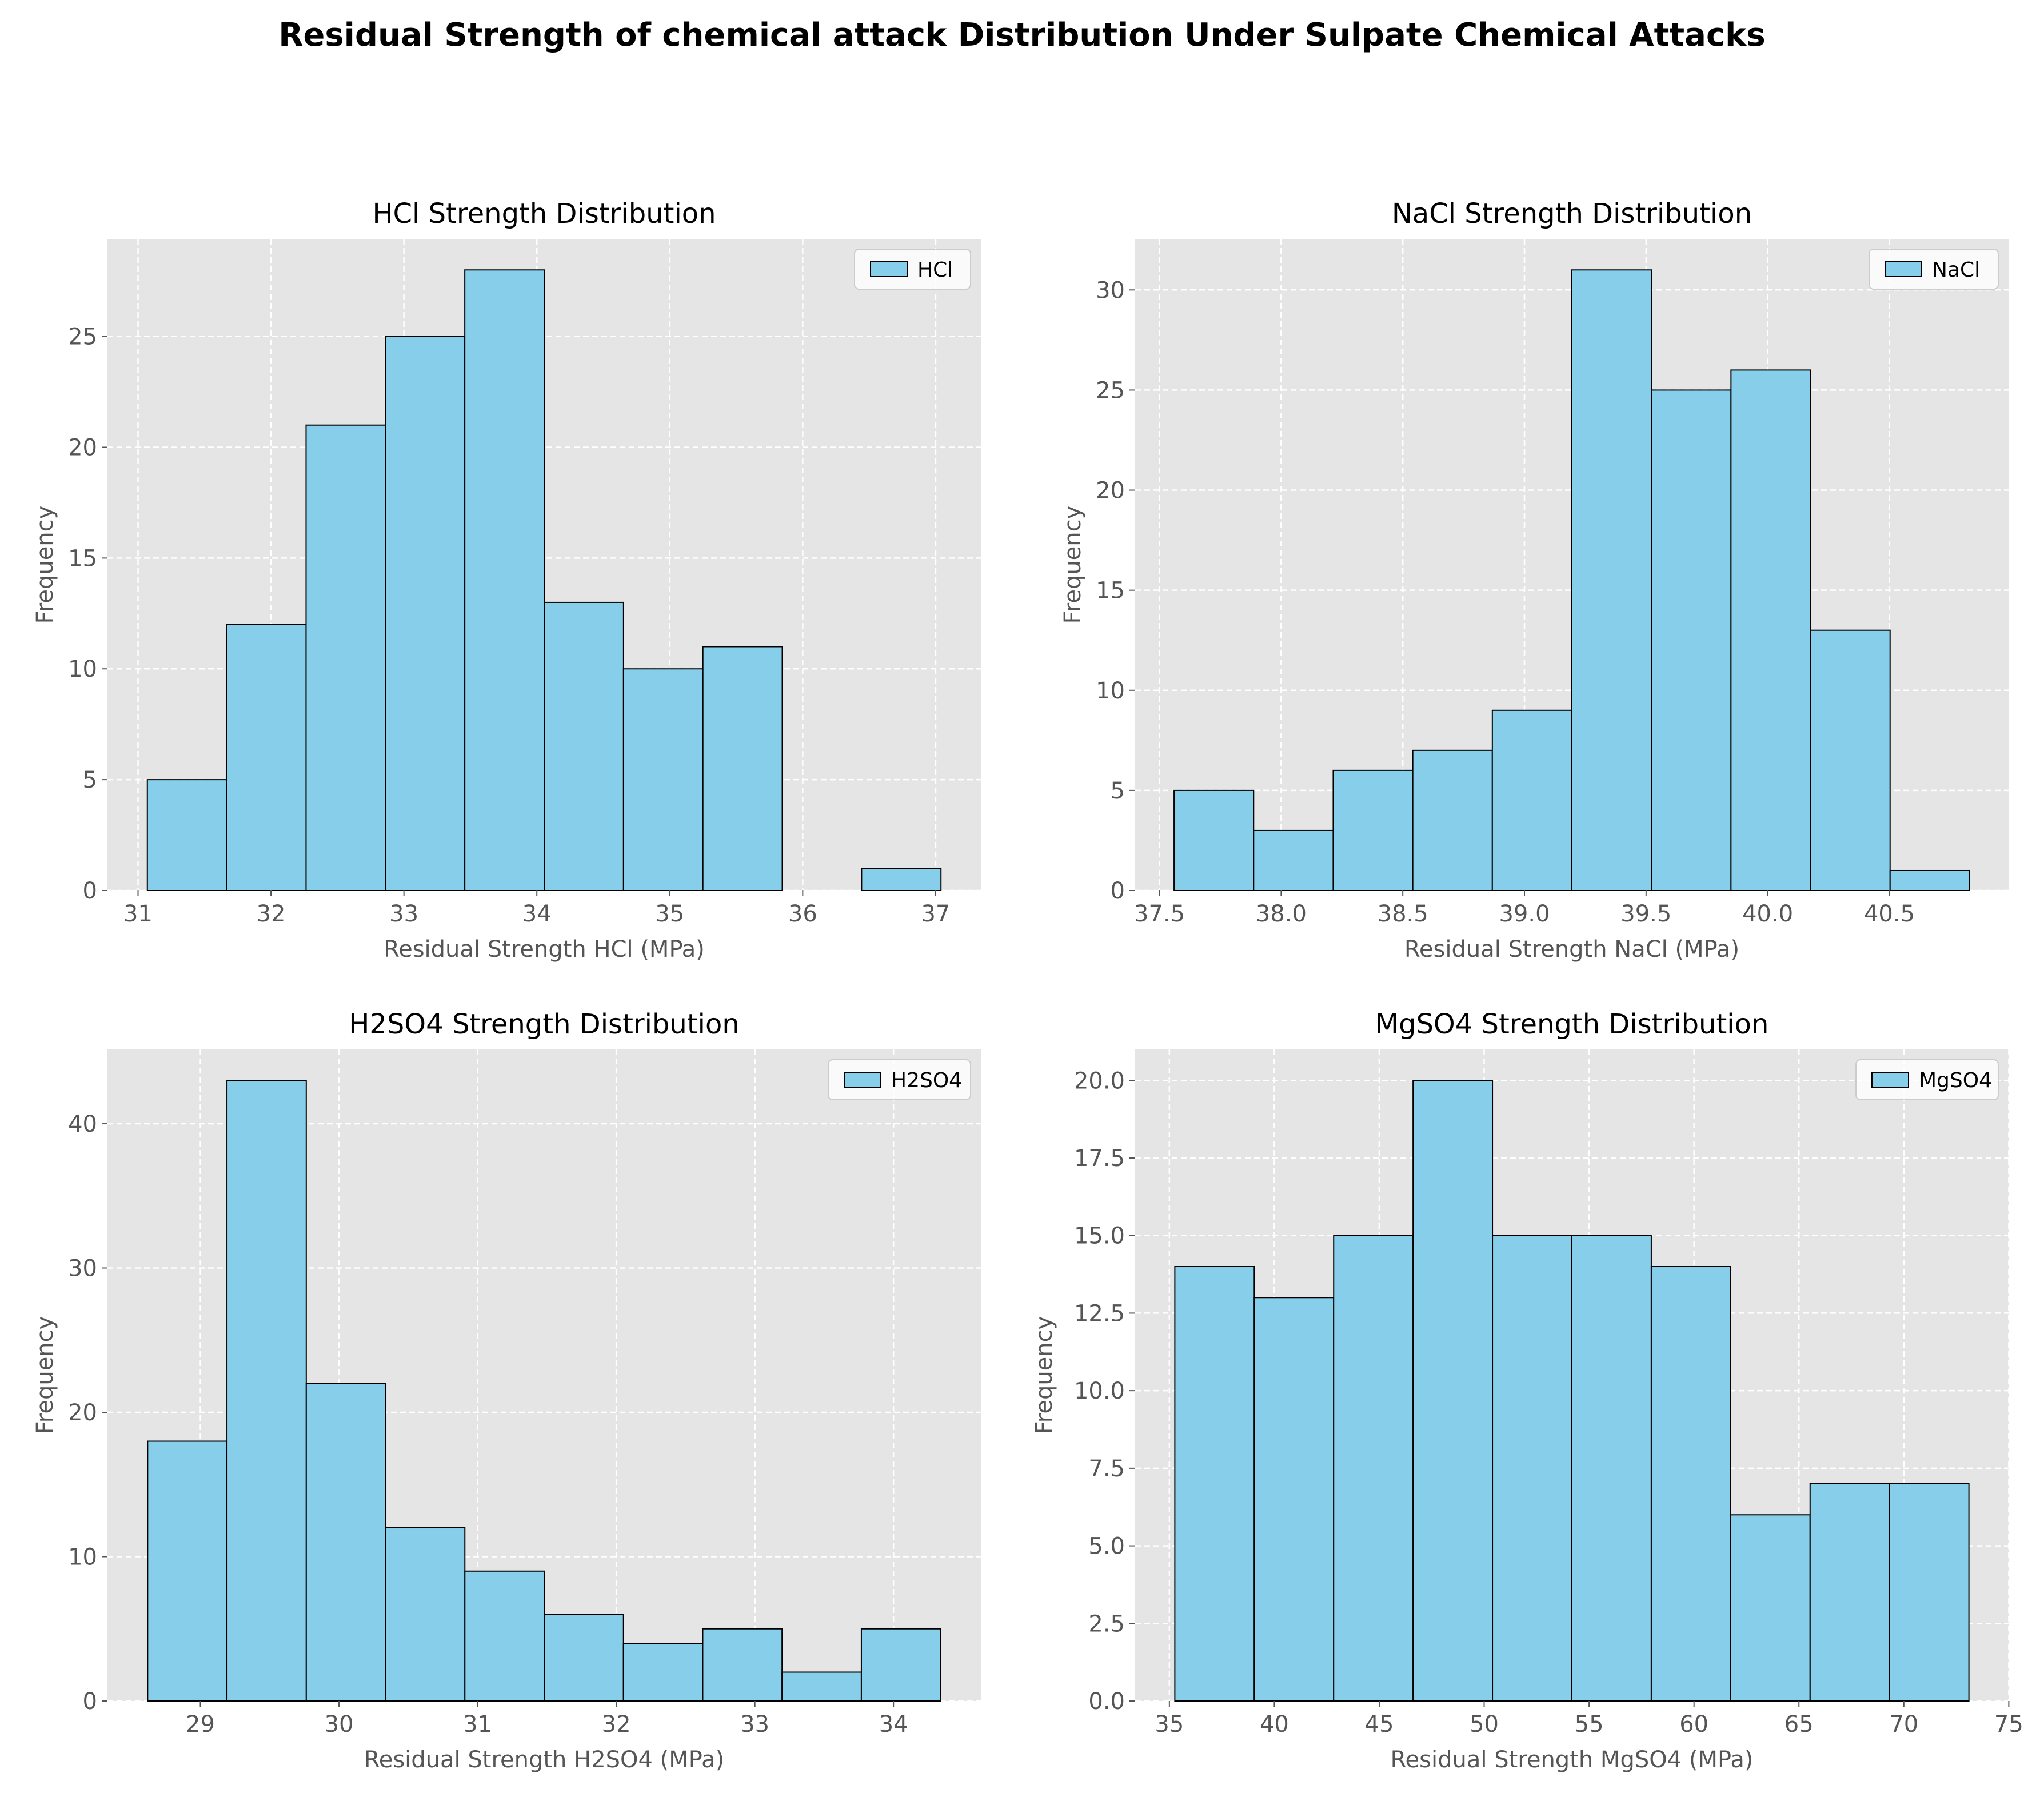 This screenshot has height=1797, width=2044. Describe the element at coordinates (1110, 390) in the screenshot. I see `y-tick-label: 25` at that location.